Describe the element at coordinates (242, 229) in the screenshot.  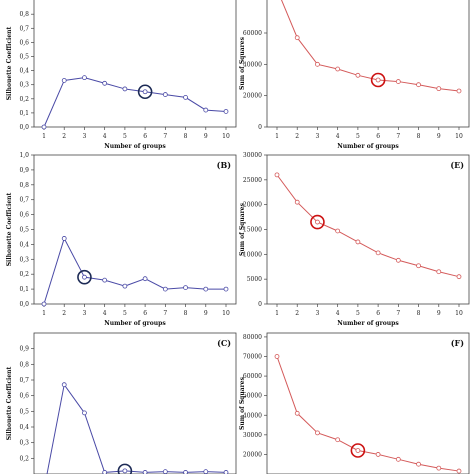
I see `y-axis-label: Sum of Squares` at that location.